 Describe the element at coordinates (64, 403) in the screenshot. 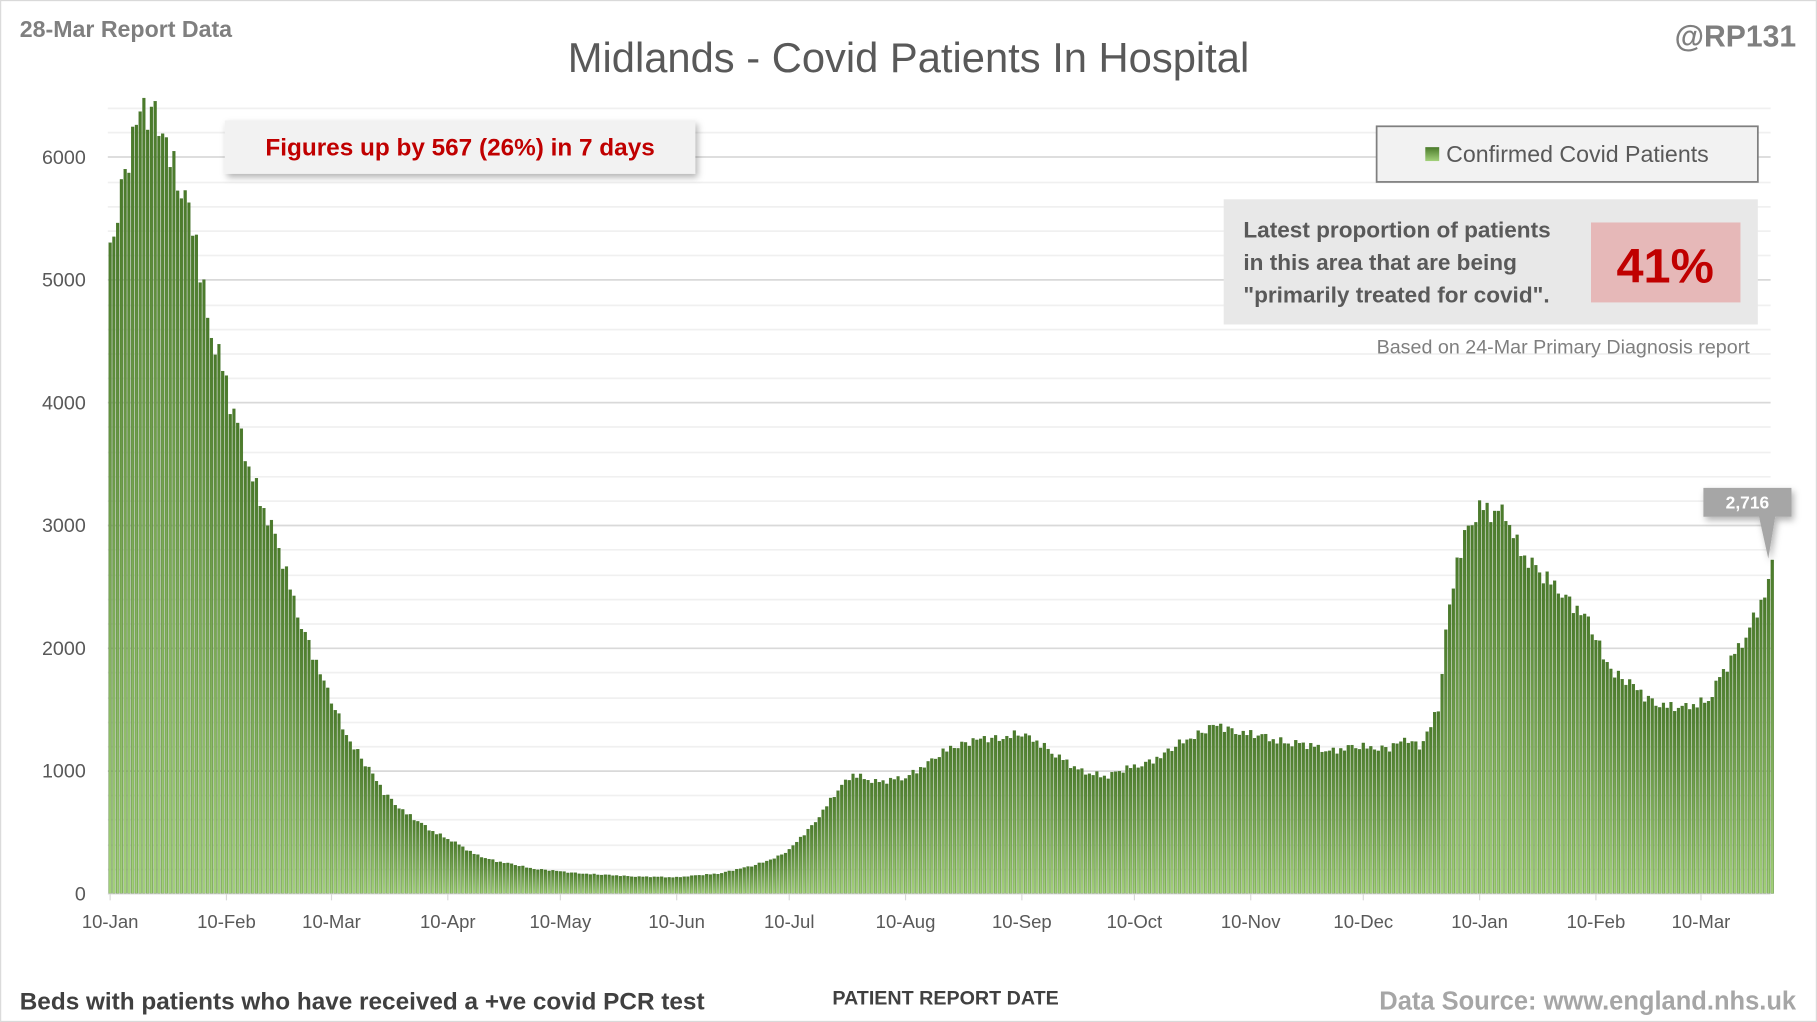

I see `y-tick-label: 4000` at that location.